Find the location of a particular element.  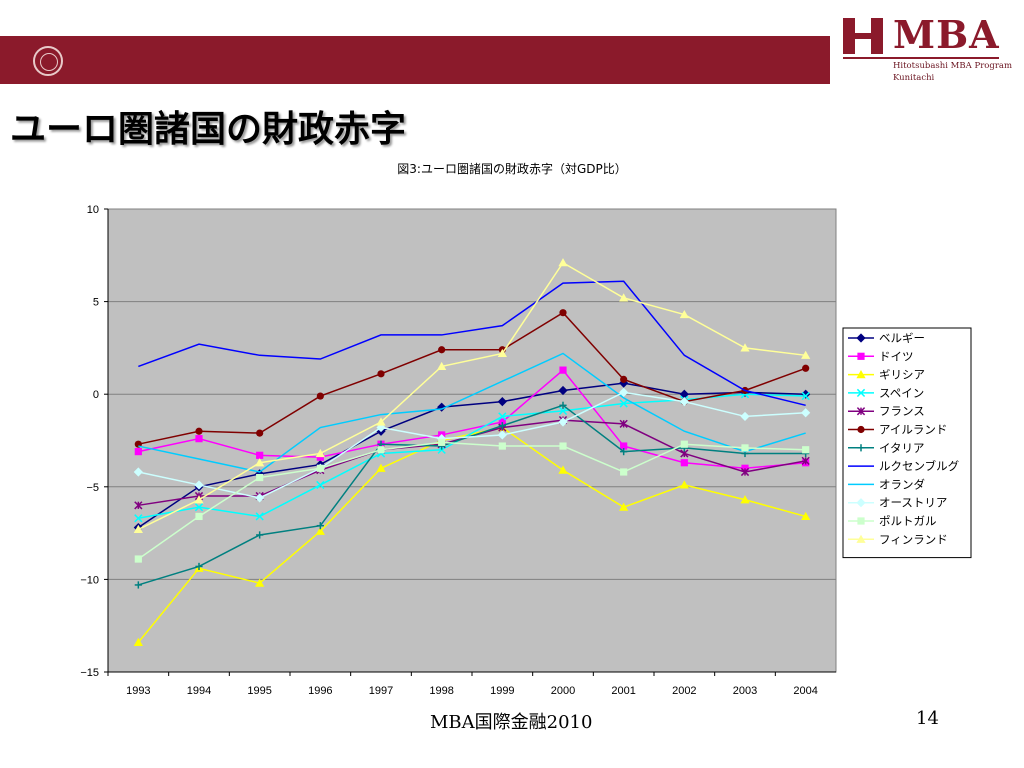

logo-area is located at coordinates (929, 48).